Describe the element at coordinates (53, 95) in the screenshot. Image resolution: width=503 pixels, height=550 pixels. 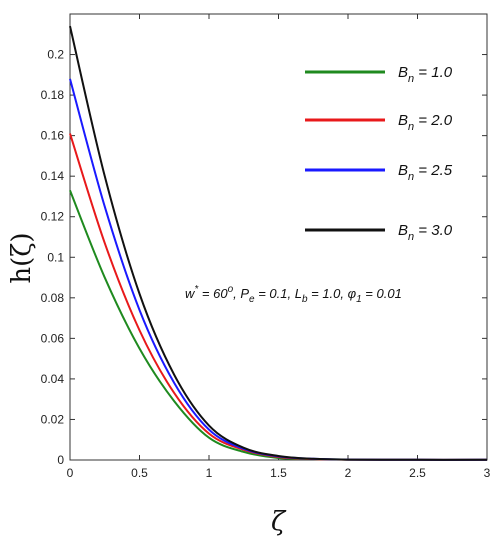
I see `y-tick-label: 0.18` at that location.